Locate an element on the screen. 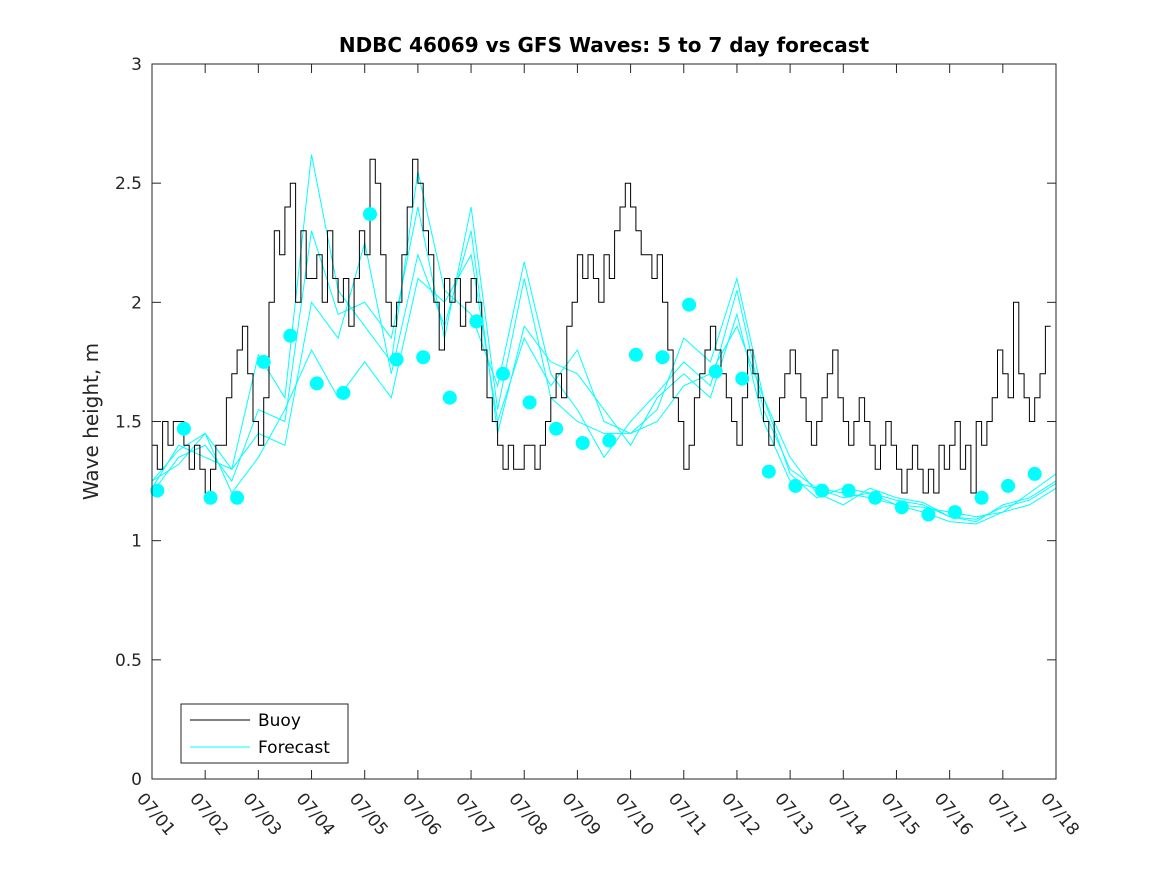 This screenshot has width=1167, height=875. y-tick-label: 0.5 is located at coordinates (128, 661).